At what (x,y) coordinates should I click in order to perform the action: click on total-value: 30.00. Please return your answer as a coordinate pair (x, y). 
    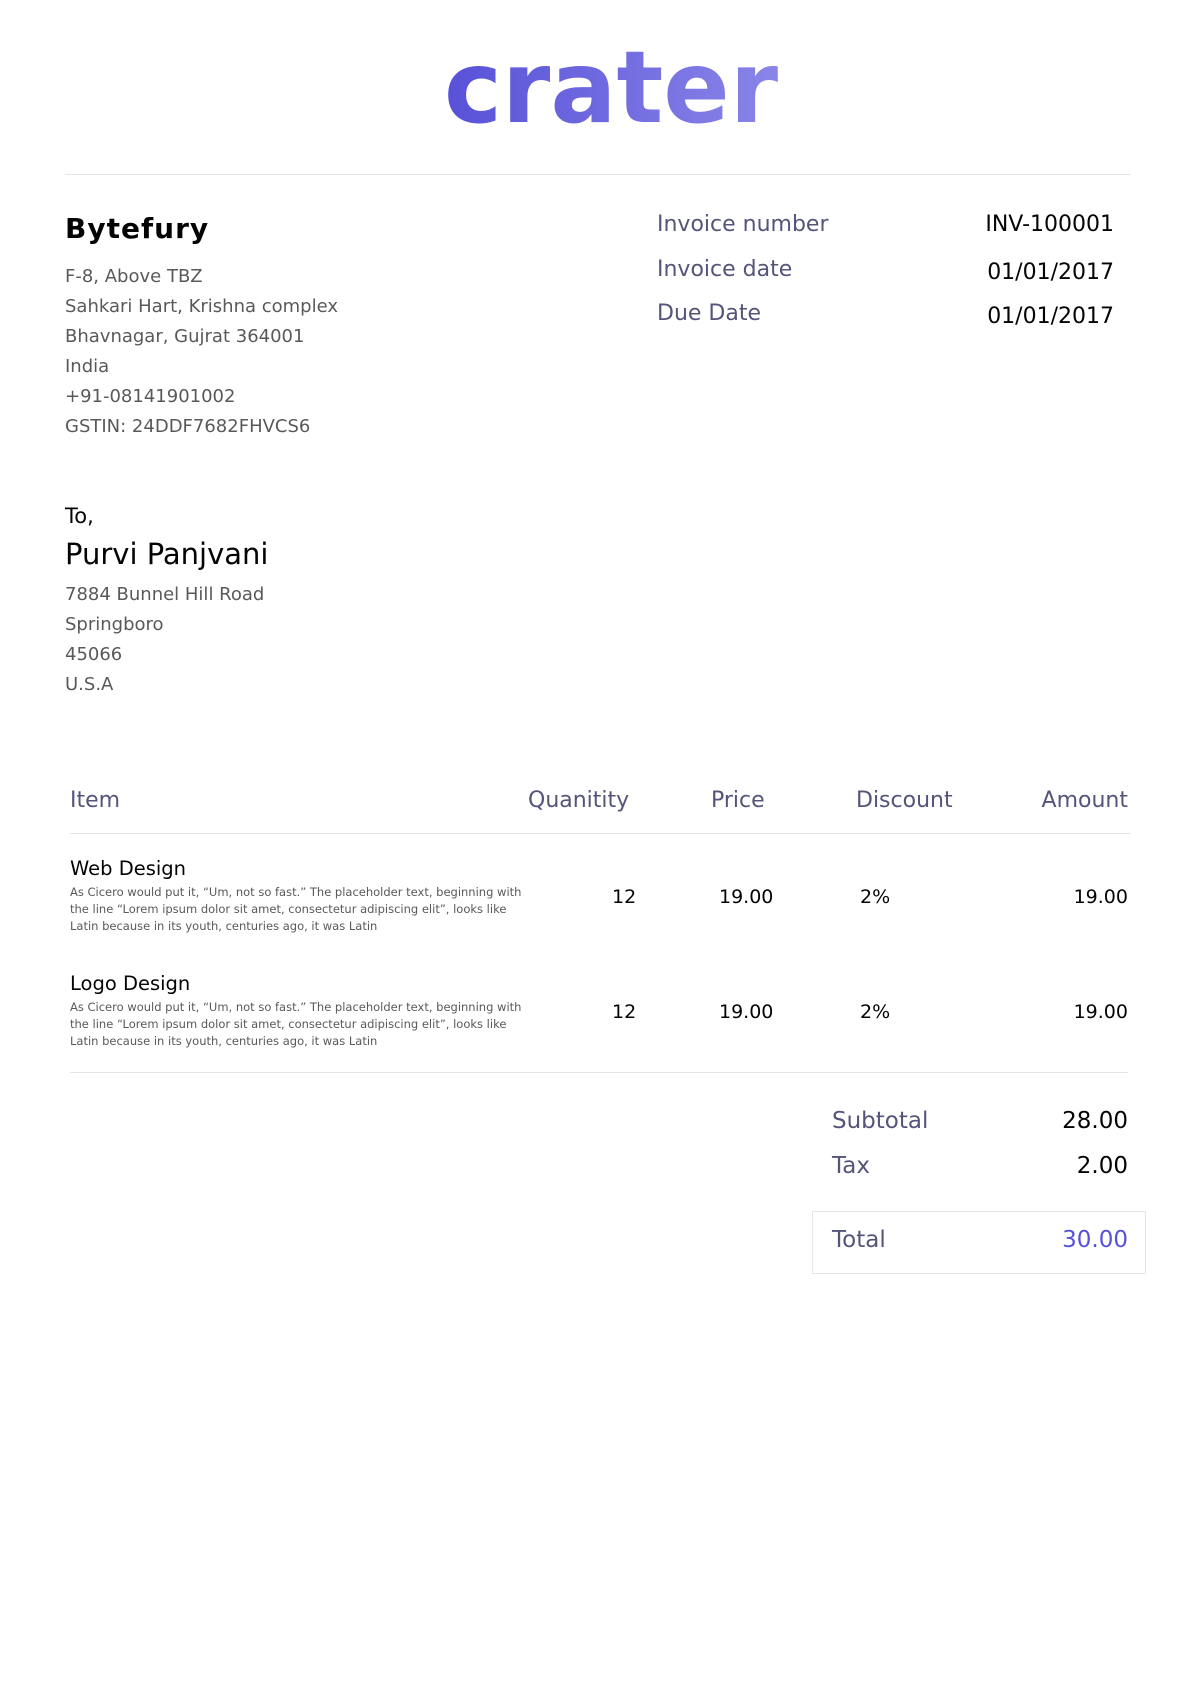
    Looking at the image, I should click on (1095, 1240).